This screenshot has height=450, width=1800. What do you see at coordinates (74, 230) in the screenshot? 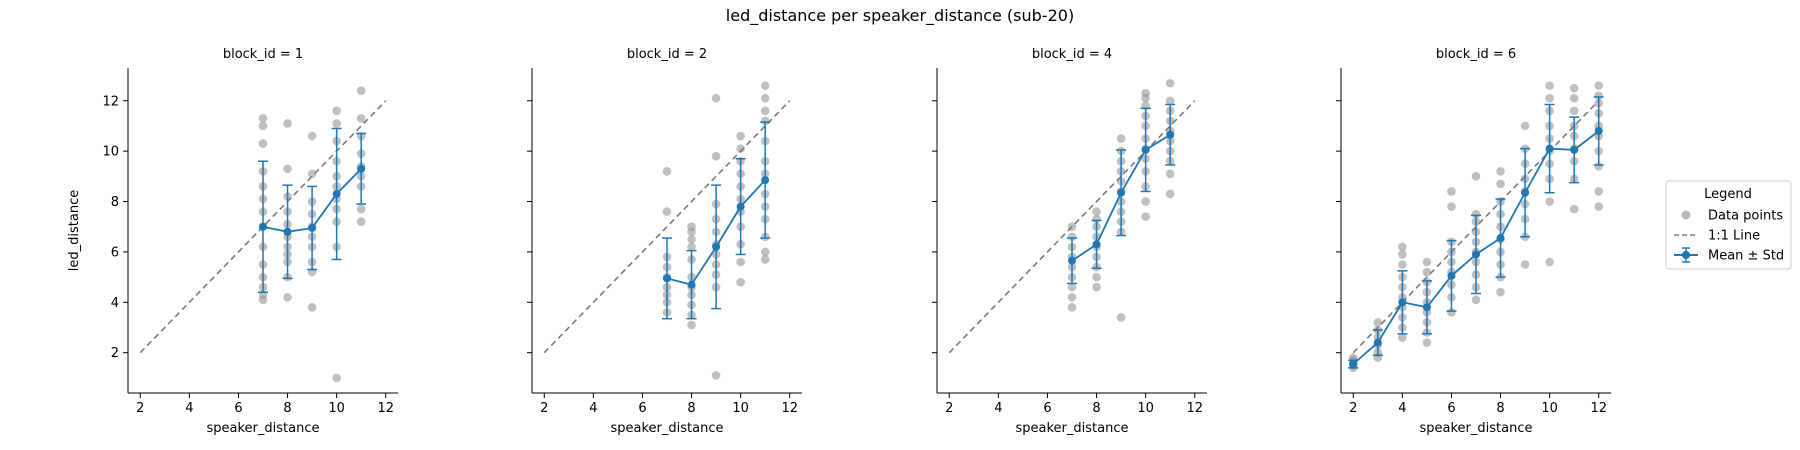
I see `y-axis-label: led_distance` at bounding box center [74, 230].